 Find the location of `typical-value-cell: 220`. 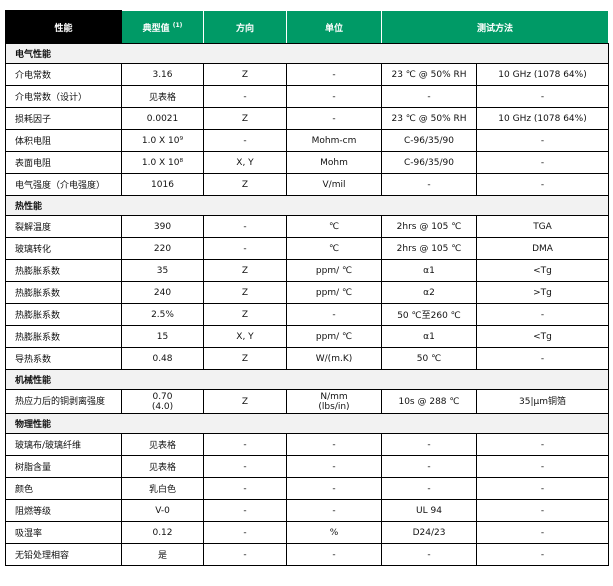

typical-value-cell: 220 is located at coordinates (162, 248).